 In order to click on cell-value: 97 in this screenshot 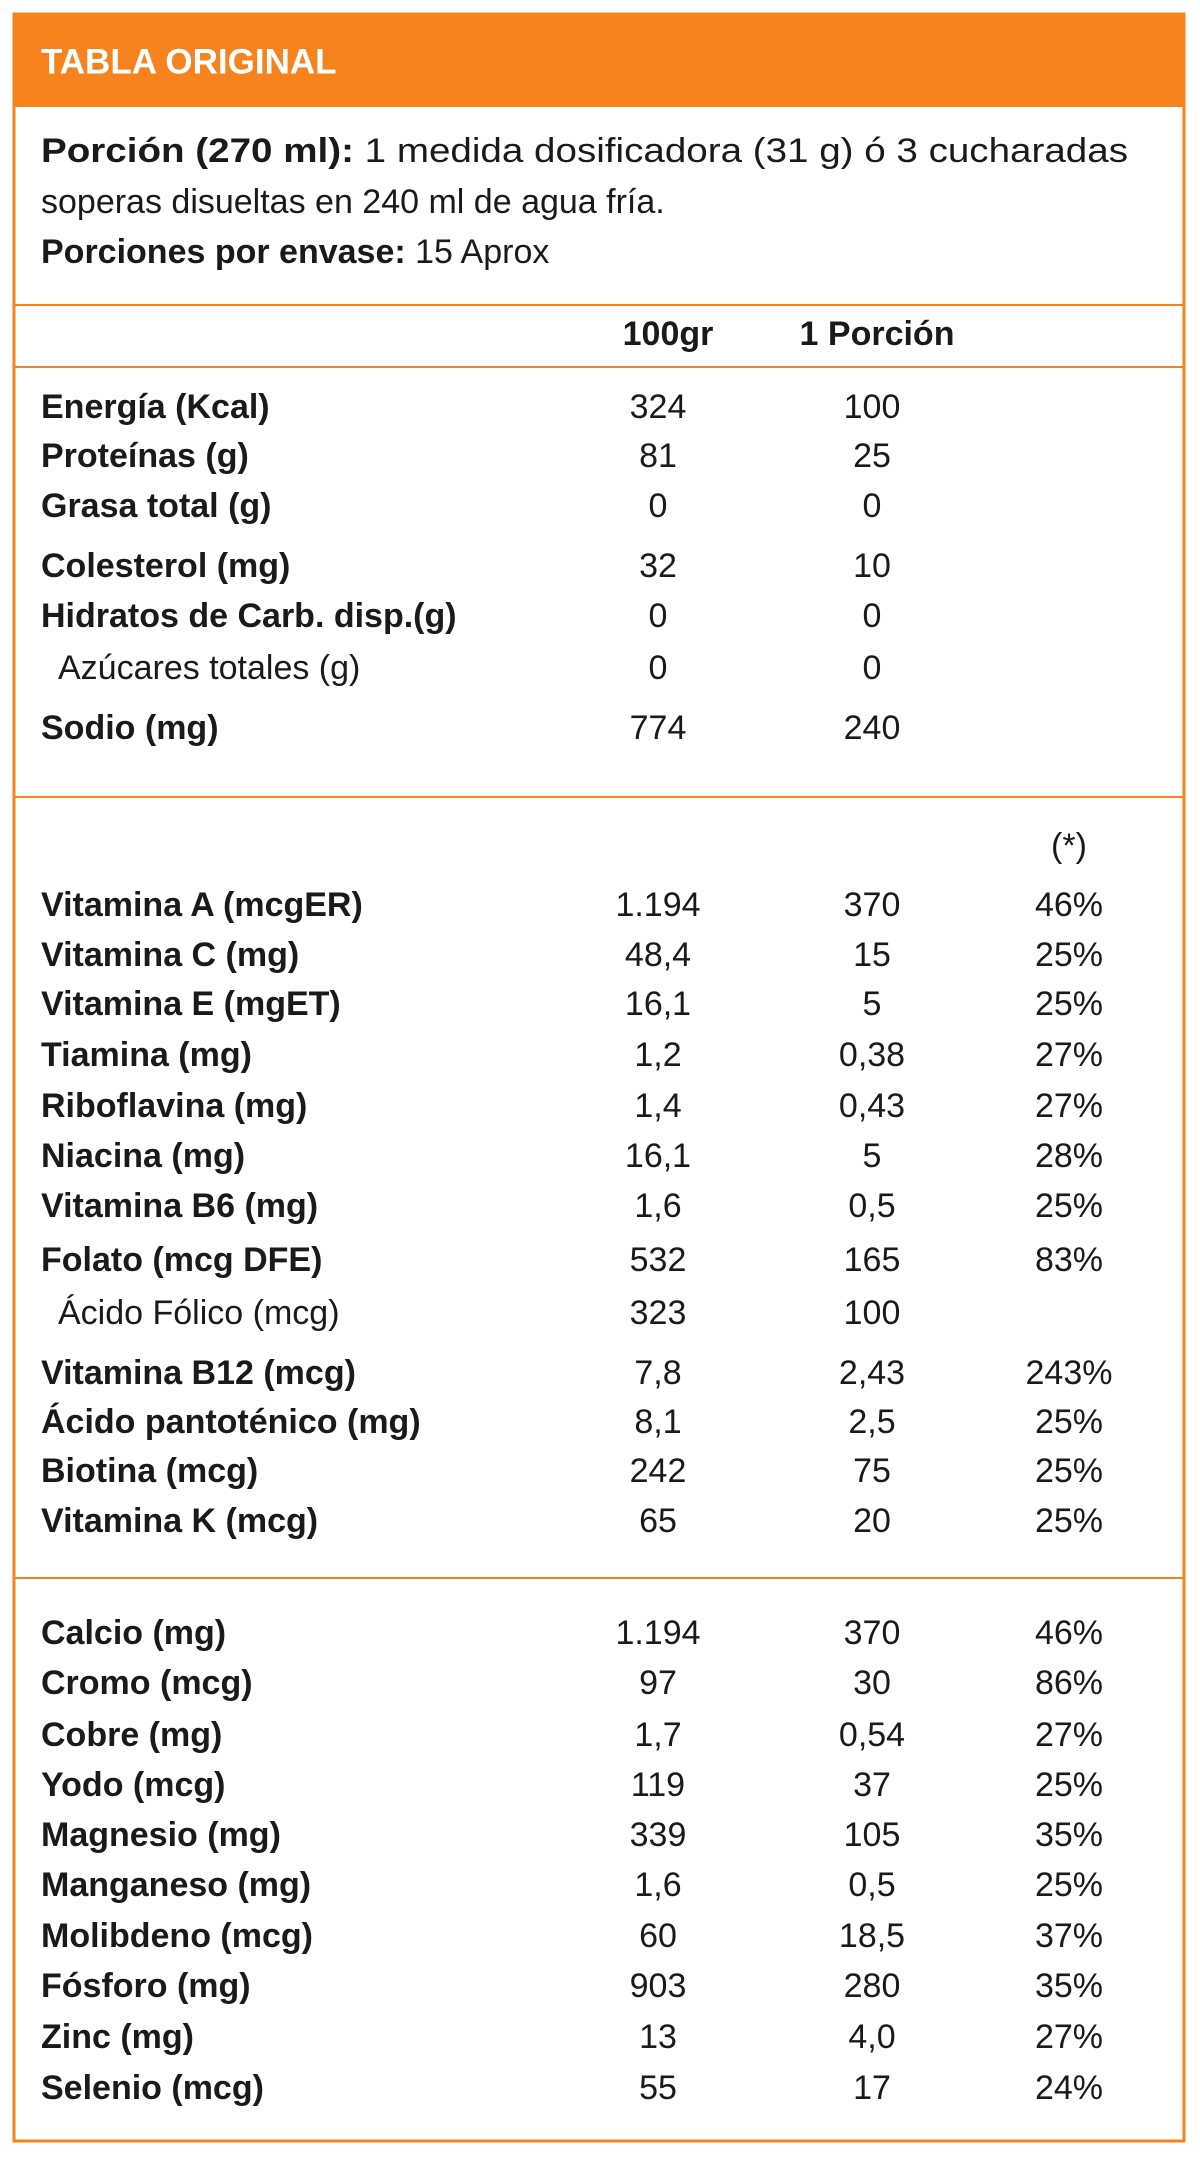, I will do `click(658, 1683)`.